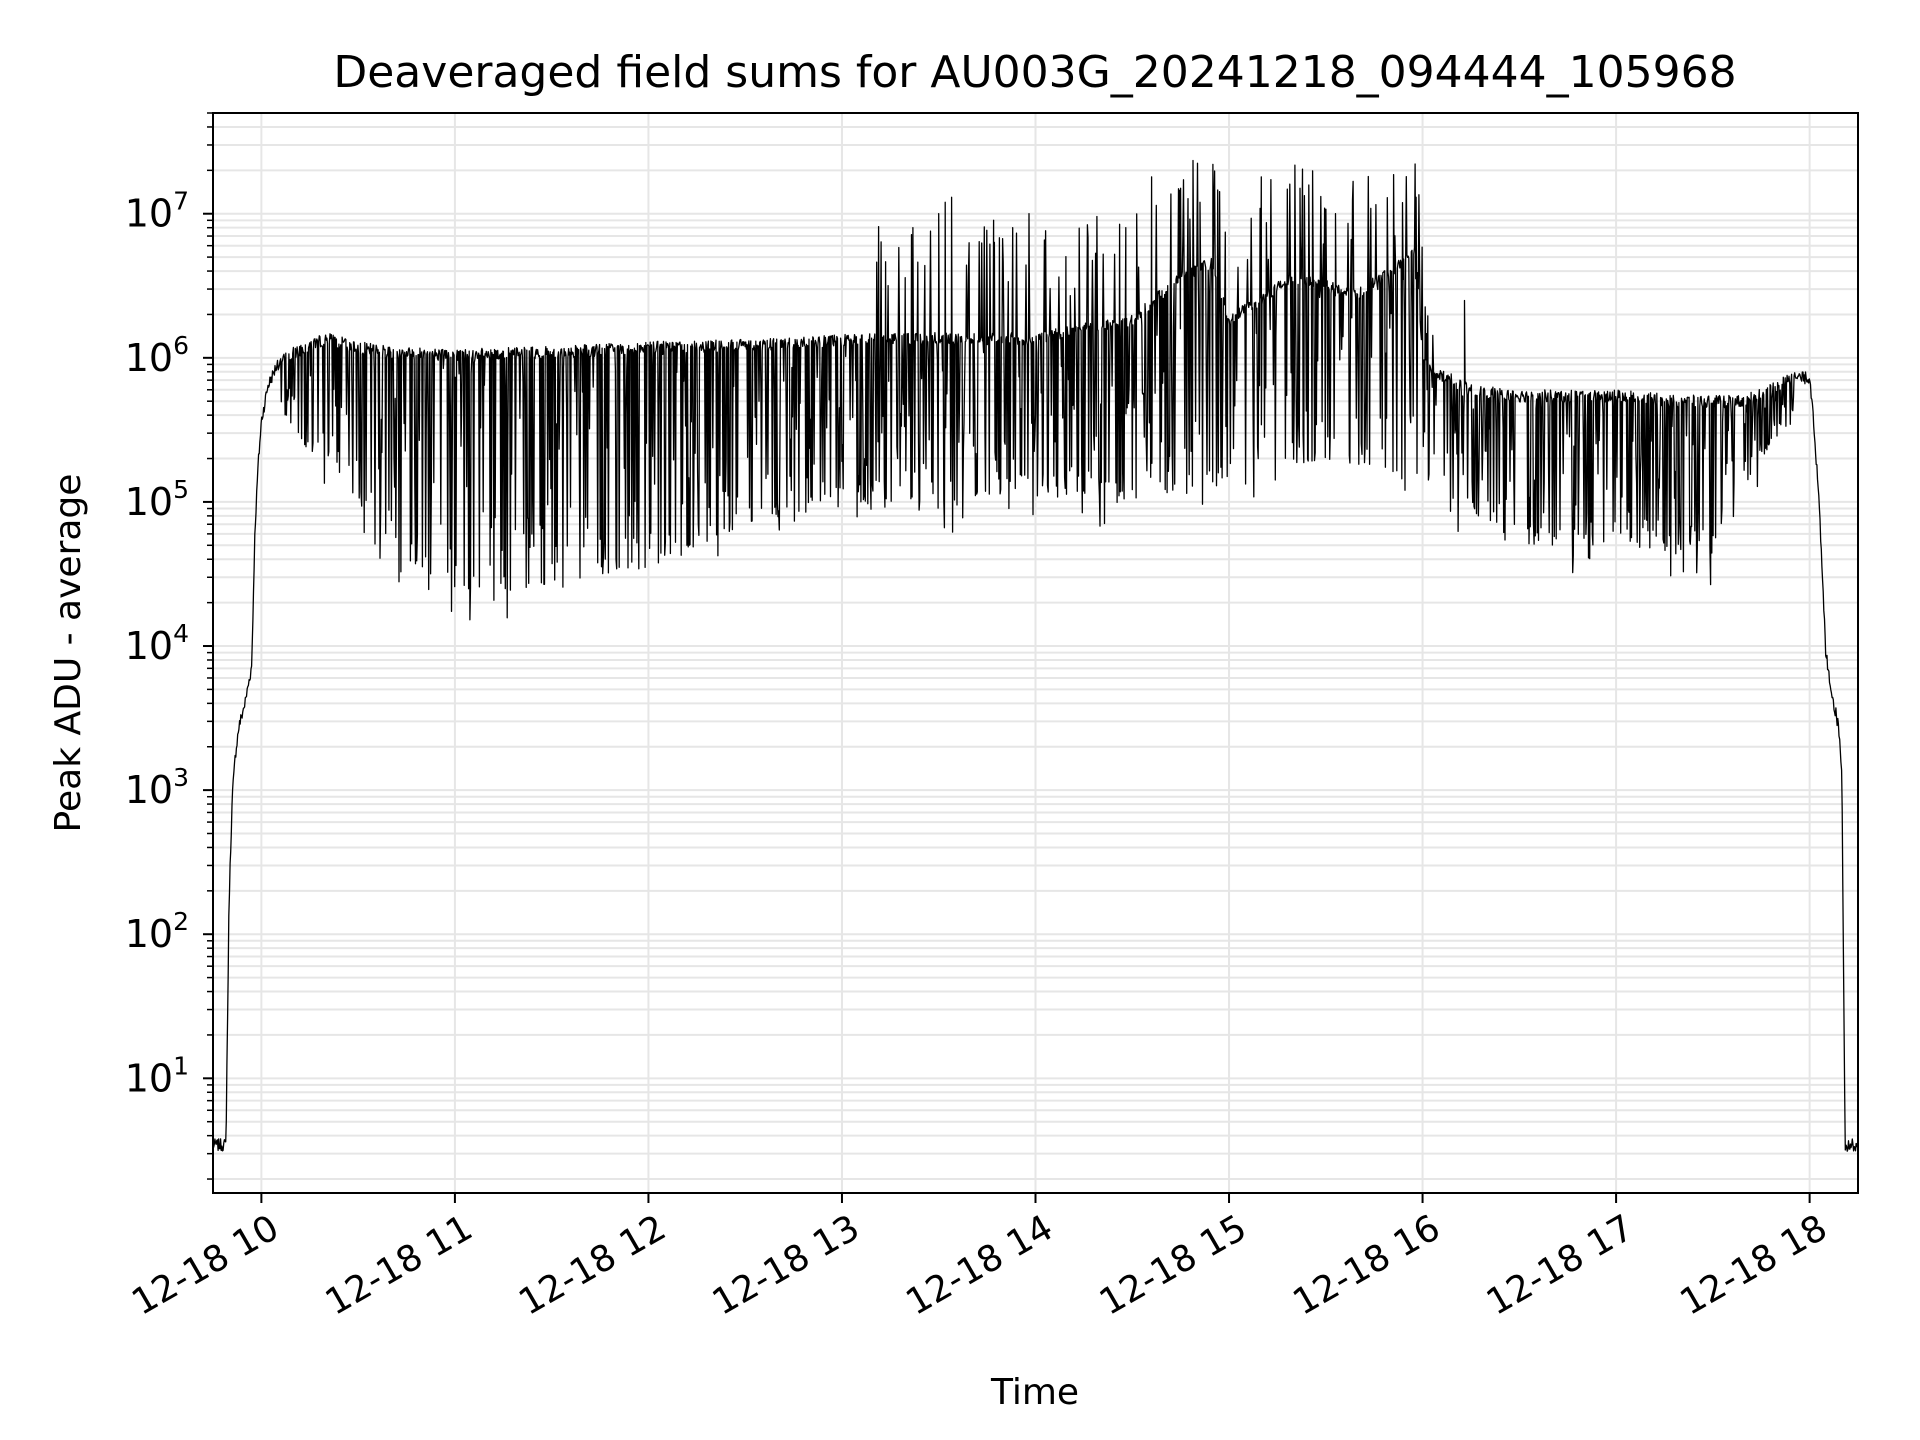 Image resolution: width=1920 pixels, height=1440 pixels. I want to click on x-axis-label: Time, so click(1034, 1392).